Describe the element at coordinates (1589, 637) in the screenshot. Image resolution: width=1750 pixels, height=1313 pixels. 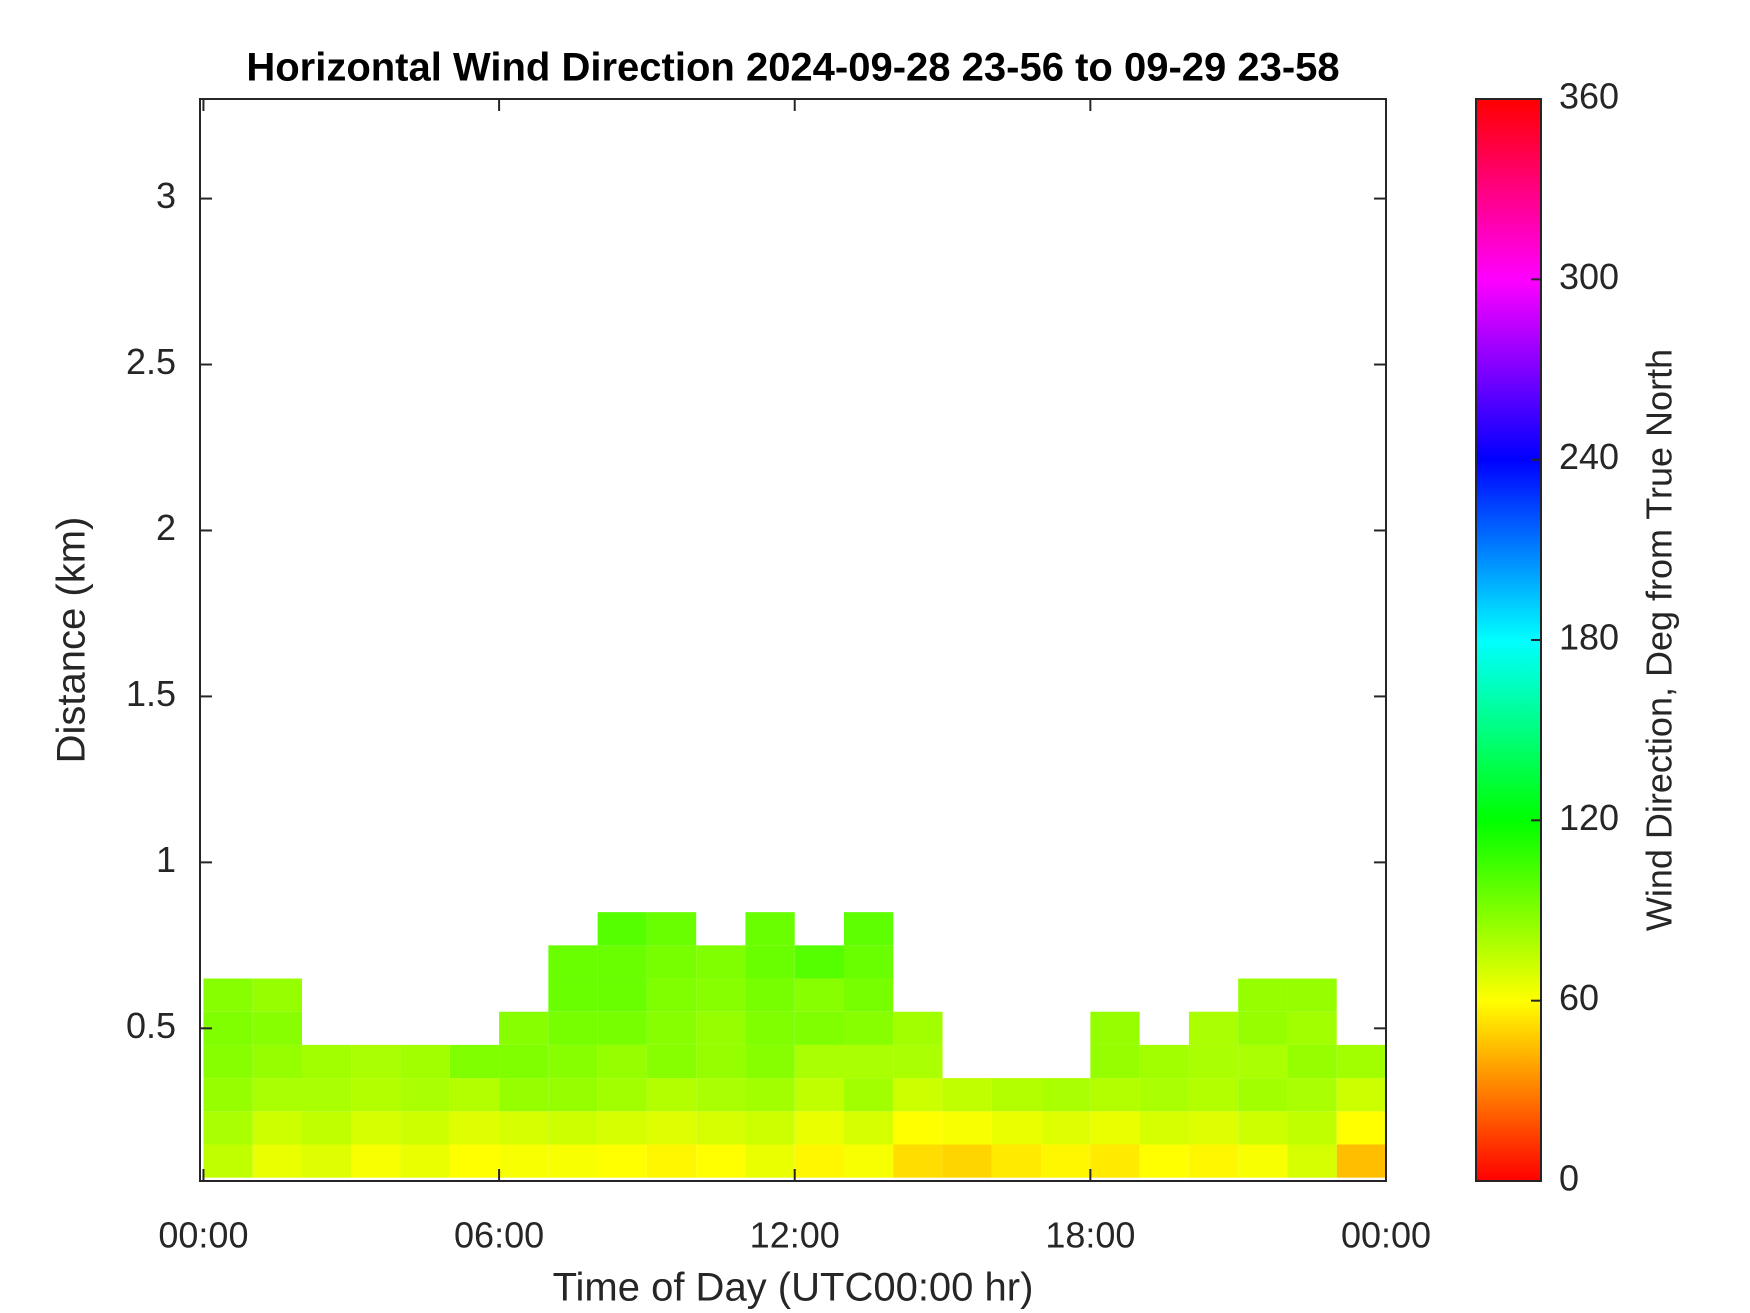
I see `colorbar-tick-label: 180` at that location.